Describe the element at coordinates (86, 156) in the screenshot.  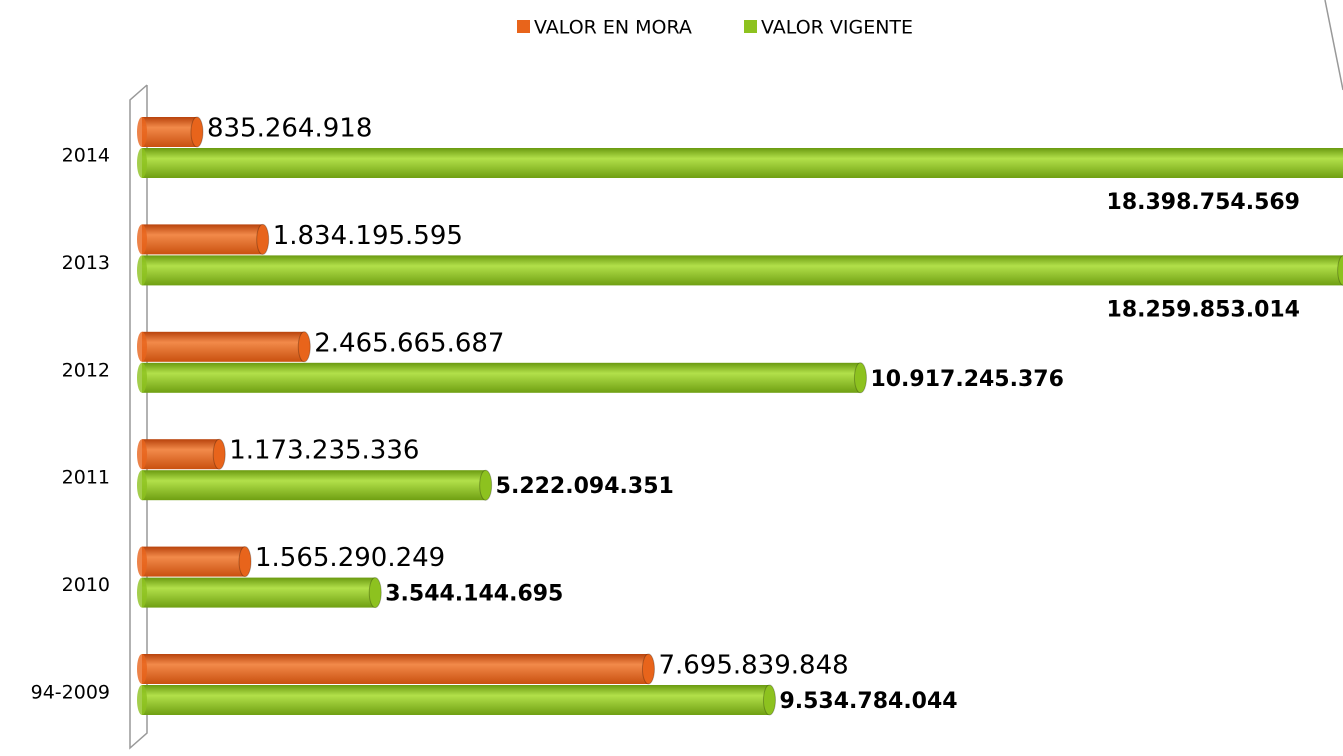
I see `y-tick-label: 2014` at that location.